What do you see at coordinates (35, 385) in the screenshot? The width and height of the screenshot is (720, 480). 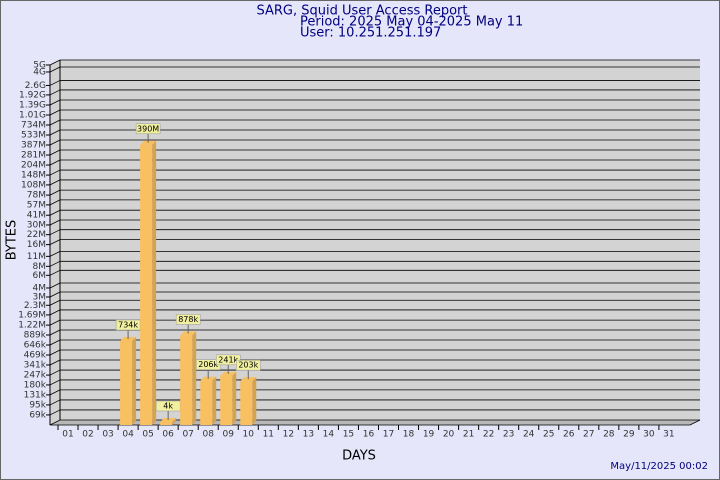 I see `y-tick-label: 180k` at bounding box center [35, 385].